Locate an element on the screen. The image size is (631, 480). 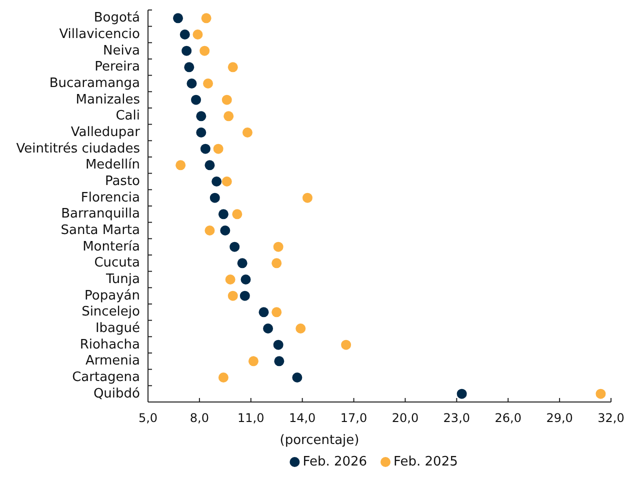
x-tick-label: 29,0 is located at coordinates (559, 418).